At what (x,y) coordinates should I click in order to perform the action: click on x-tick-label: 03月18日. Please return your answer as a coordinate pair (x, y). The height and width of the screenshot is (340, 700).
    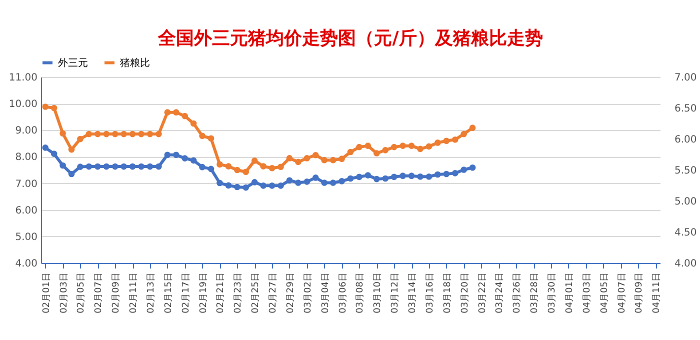
    Looking at the image, I should click on (447, 293).